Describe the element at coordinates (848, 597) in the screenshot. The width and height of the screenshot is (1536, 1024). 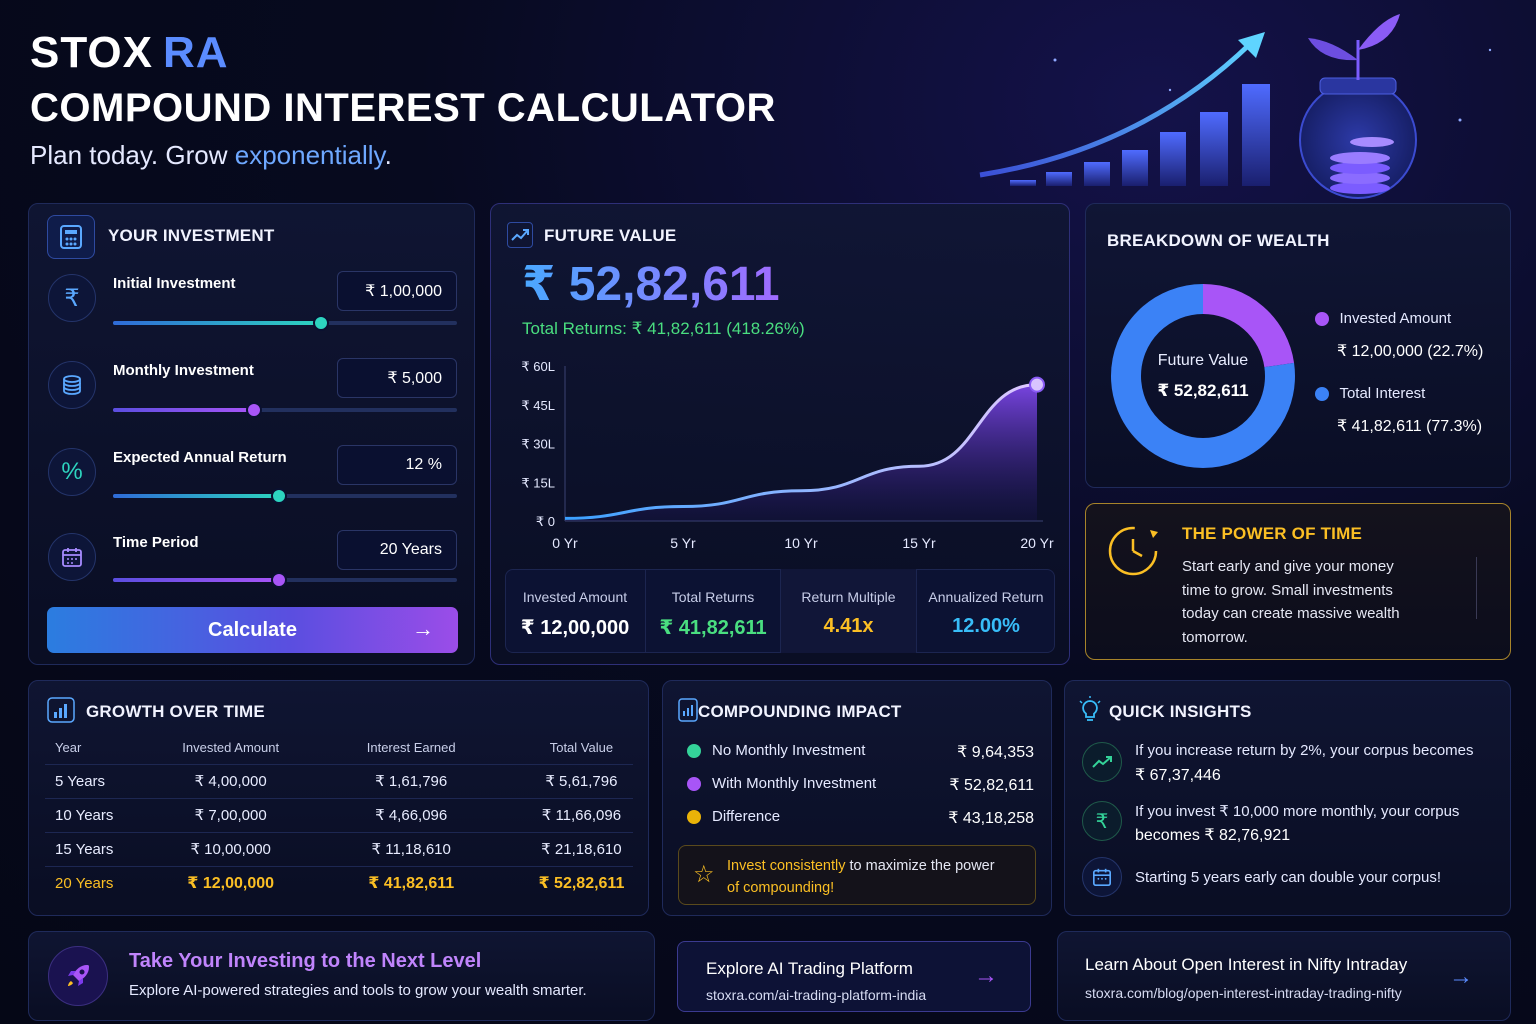
I see `stat-multiple-label: Return Multiple` at that location.